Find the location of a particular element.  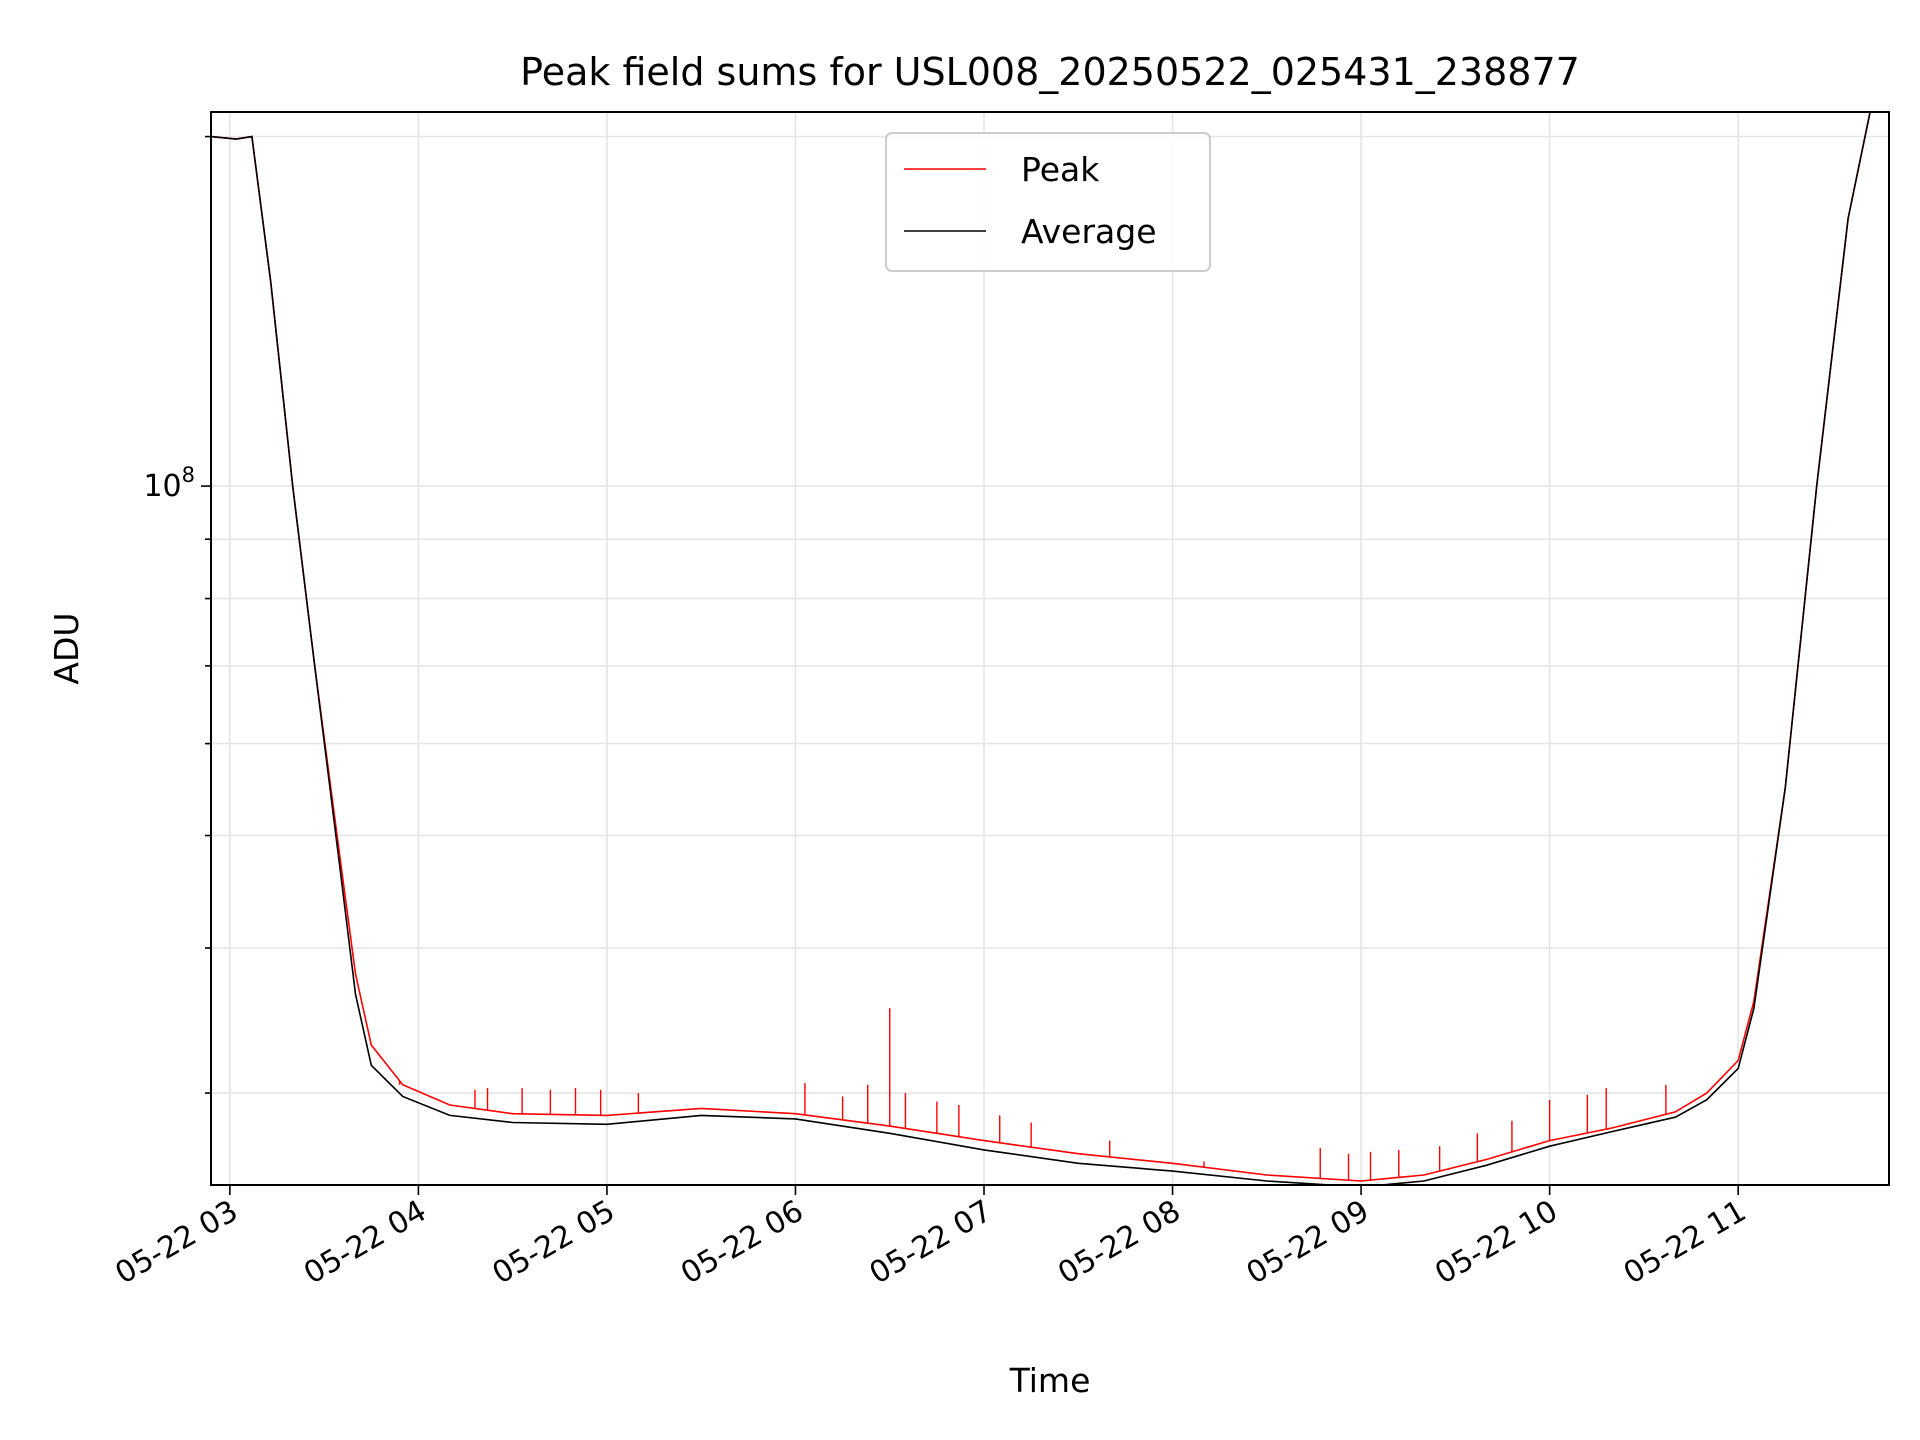

x-axis-label: Time is located at coordinates (1050, 1380).